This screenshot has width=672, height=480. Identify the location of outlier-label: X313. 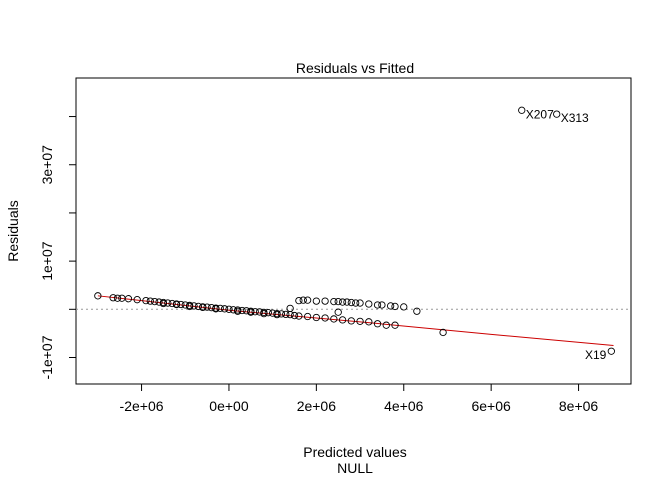
(575, 118).